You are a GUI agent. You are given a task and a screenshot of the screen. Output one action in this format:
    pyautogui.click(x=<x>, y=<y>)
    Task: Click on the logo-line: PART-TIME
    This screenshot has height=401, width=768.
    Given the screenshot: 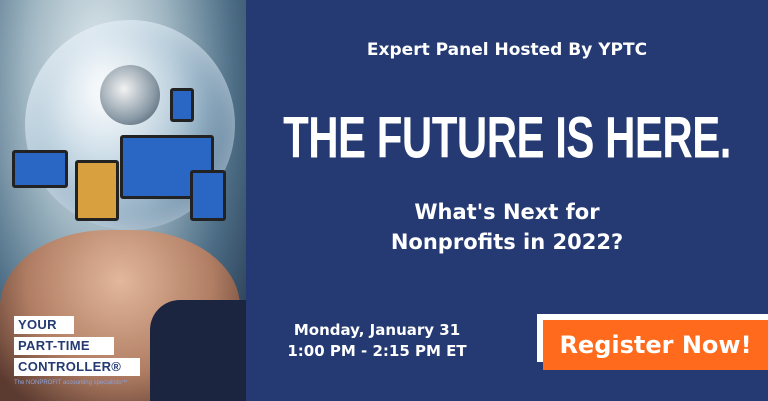 What is the action you would take?
    pyautogui.click(x=64, y=346)
    